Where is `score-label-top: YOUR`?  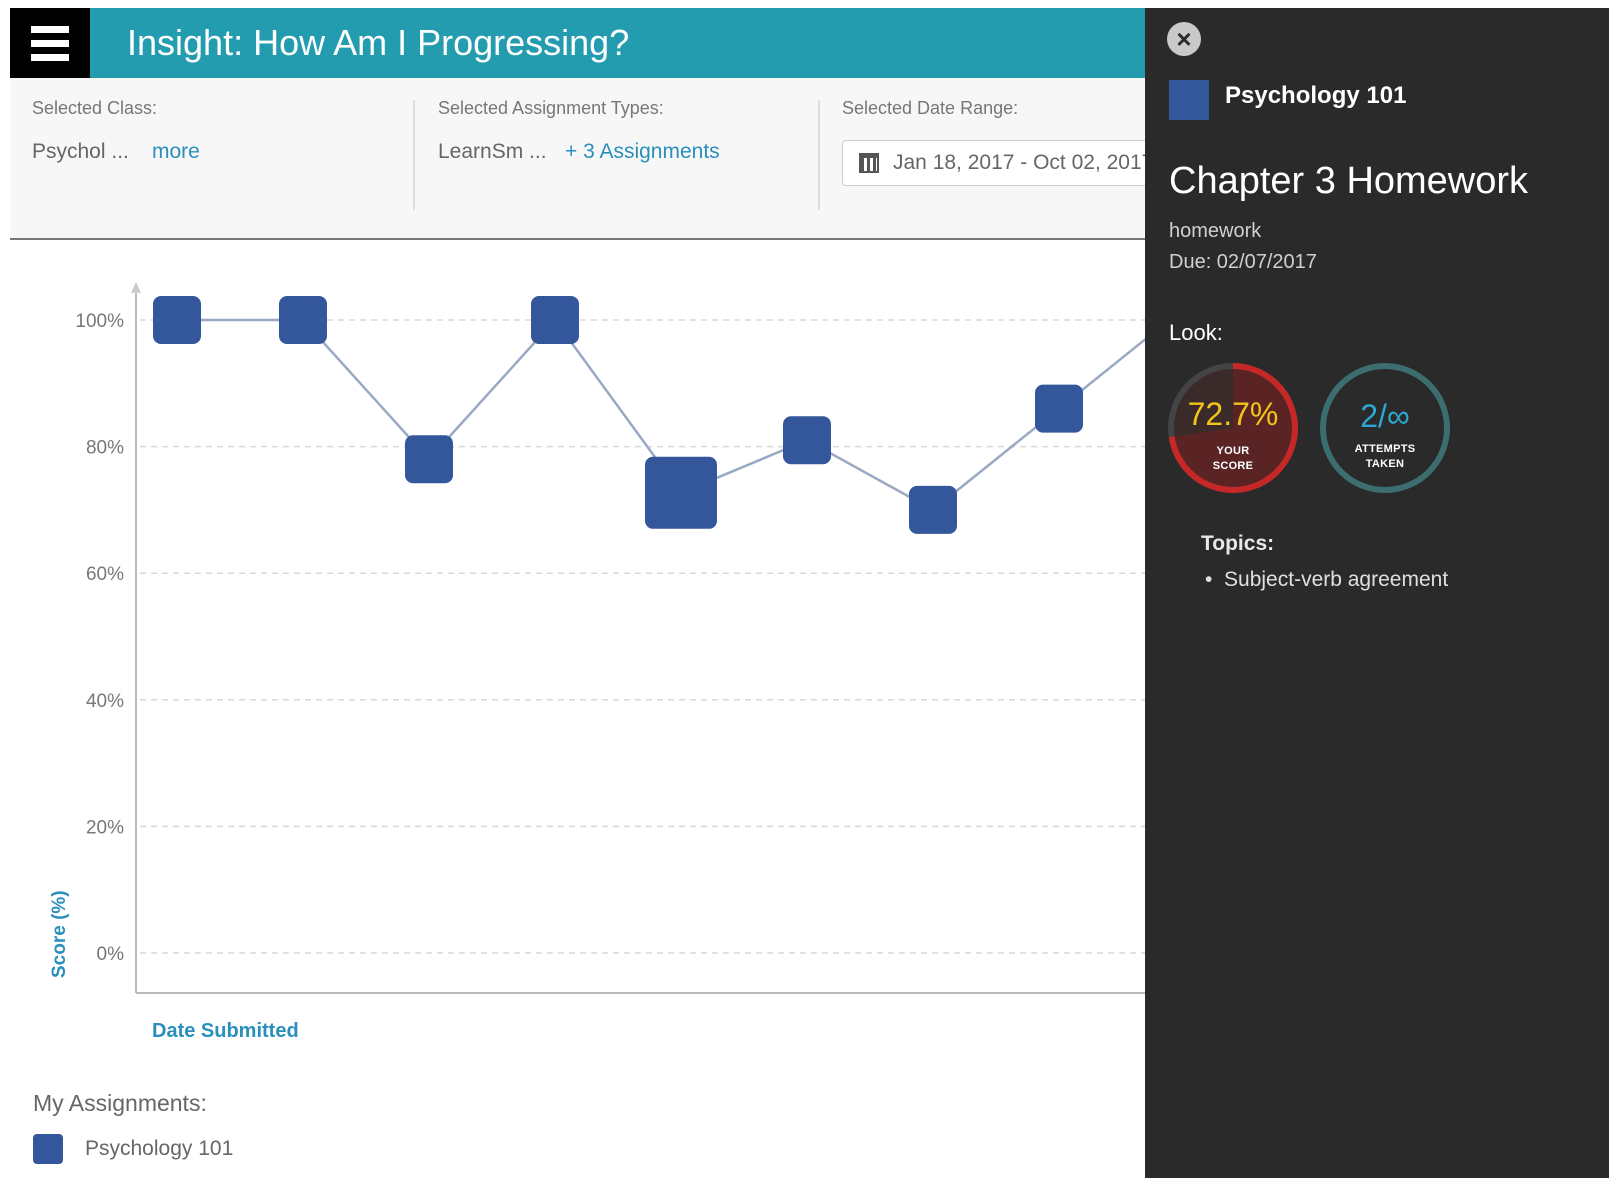
score-label-top: YOUR is located at coordinates (1233, 451).